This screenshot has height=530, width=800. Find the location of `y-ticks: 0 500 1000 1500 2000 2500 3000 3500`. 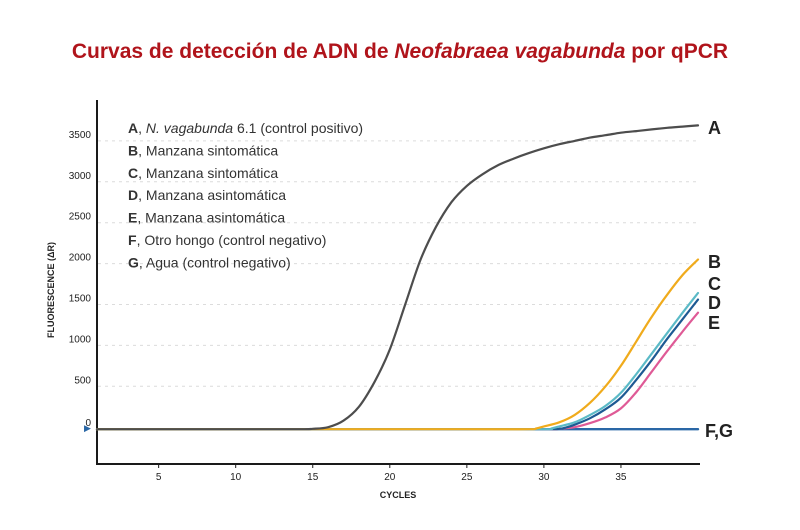

y-ticks: 0 500 1000 1500 2000 2500 3000 3500 is located at coordinates (80, 279).